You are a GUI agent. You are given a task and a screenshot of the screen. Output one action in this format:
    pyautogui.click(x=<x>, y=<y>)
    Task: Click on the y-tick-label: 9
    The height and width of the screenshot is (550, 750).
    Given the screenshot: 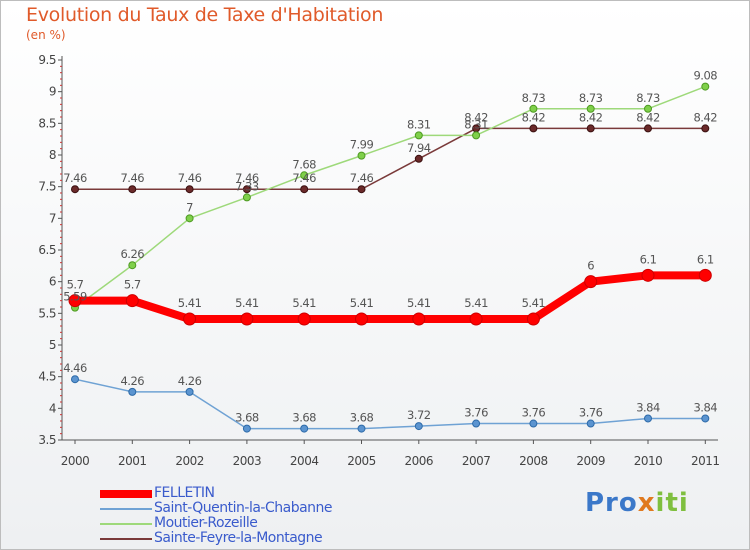 What is the action you would take?
    pyautogui.click(x=52, y=92)
    